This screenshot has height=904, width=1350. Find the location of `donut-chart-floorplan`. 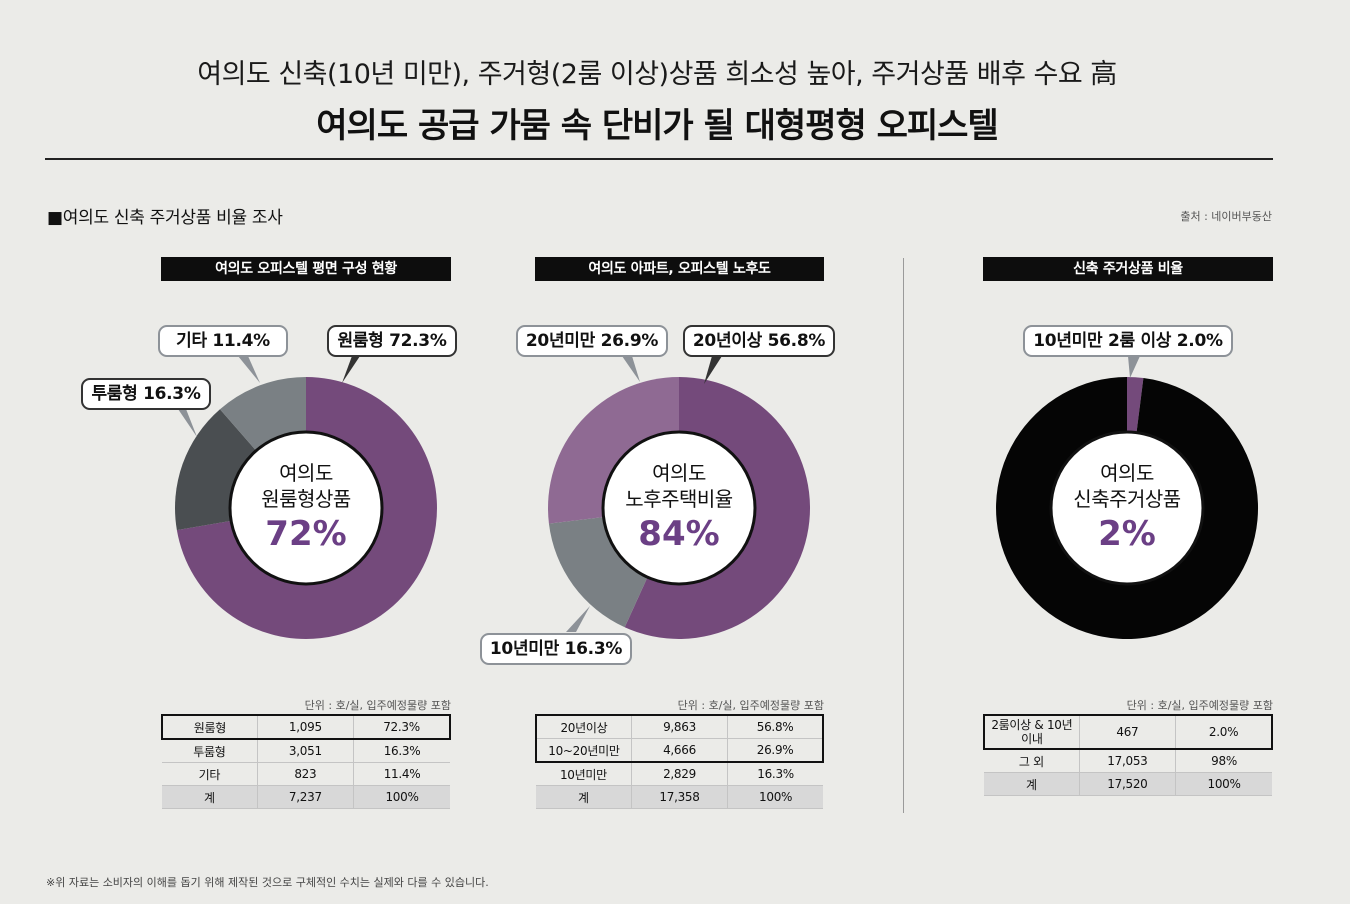

donut-chart-floorplan is located at coordinates (305, 508).